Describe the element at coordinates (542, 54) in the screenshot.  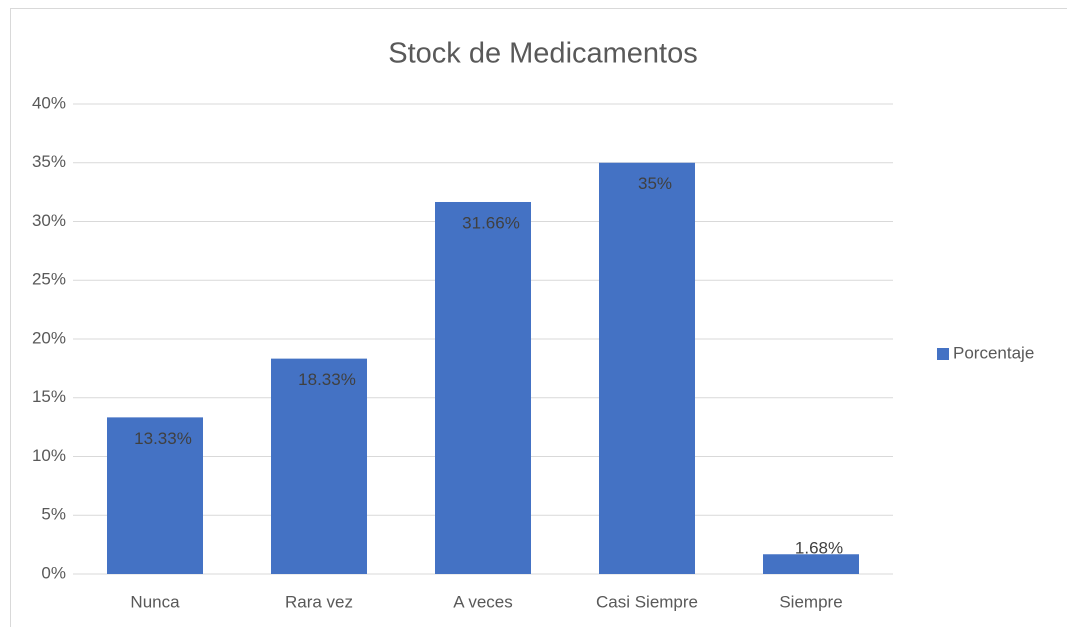
I see `chart-title: Stock de Medicamentos` at that location.